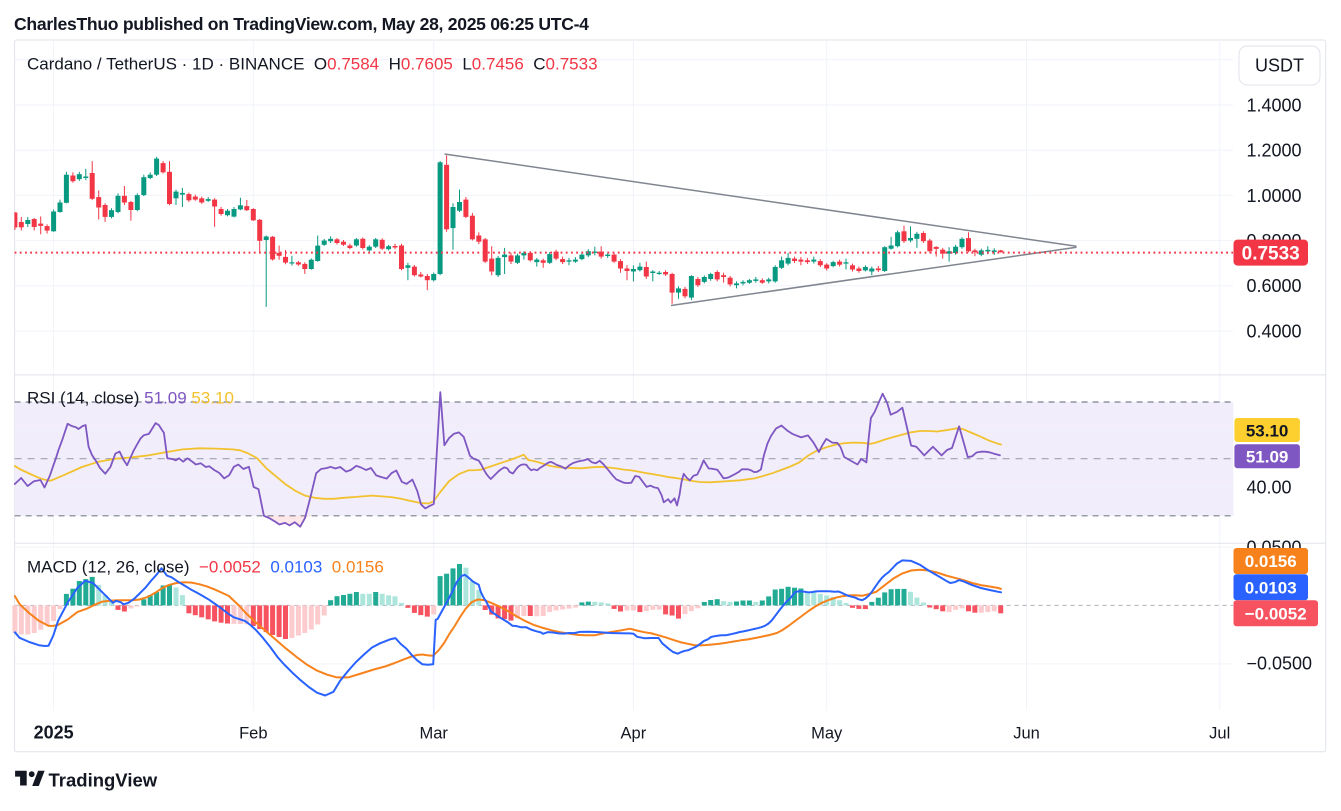 The width and height of the screenshot is (1341, 811). I want to click on svg-text: 0.4000, so click(1274, 331).